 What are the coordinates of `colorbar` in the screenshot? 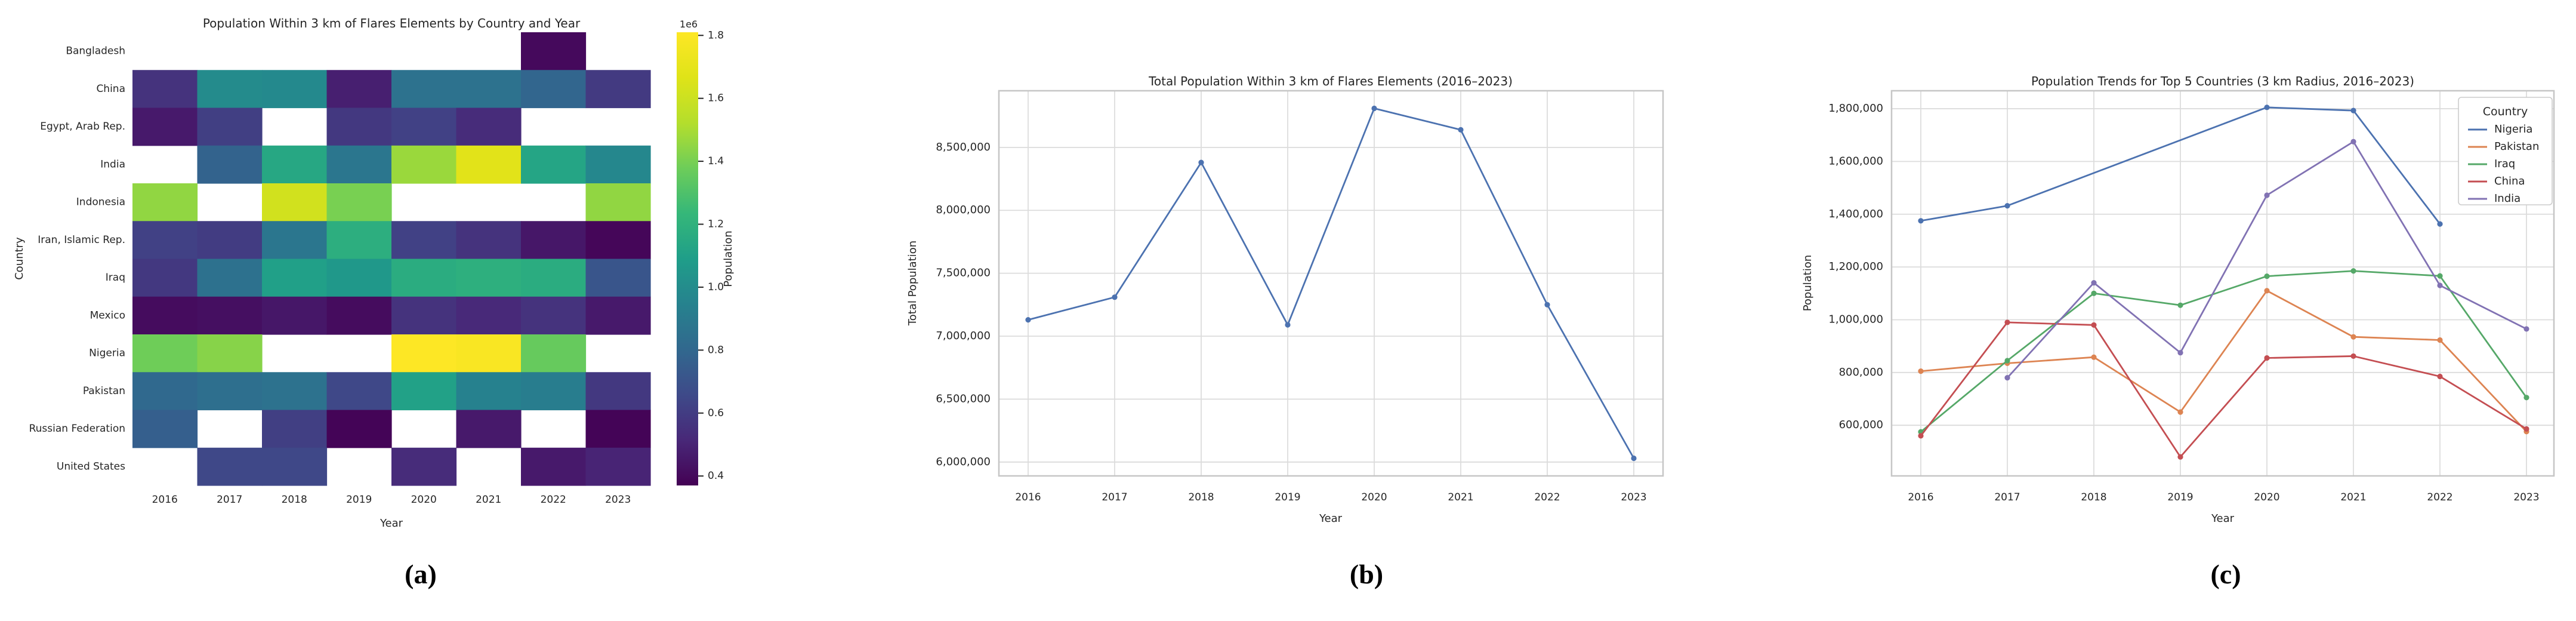 It's located at (688, 258).